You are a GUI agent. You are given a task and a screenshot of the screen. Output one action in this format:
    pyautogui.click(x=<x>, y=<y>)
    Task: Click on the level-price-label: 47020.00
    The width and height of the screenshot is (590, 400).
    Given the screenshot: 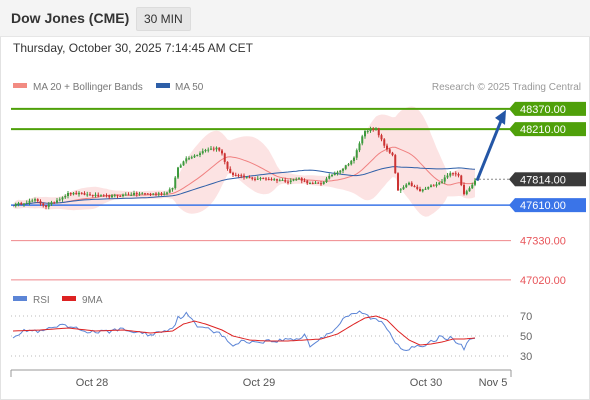 What is the action you would take?
    pyautogui.click(x=543, y=281)
    